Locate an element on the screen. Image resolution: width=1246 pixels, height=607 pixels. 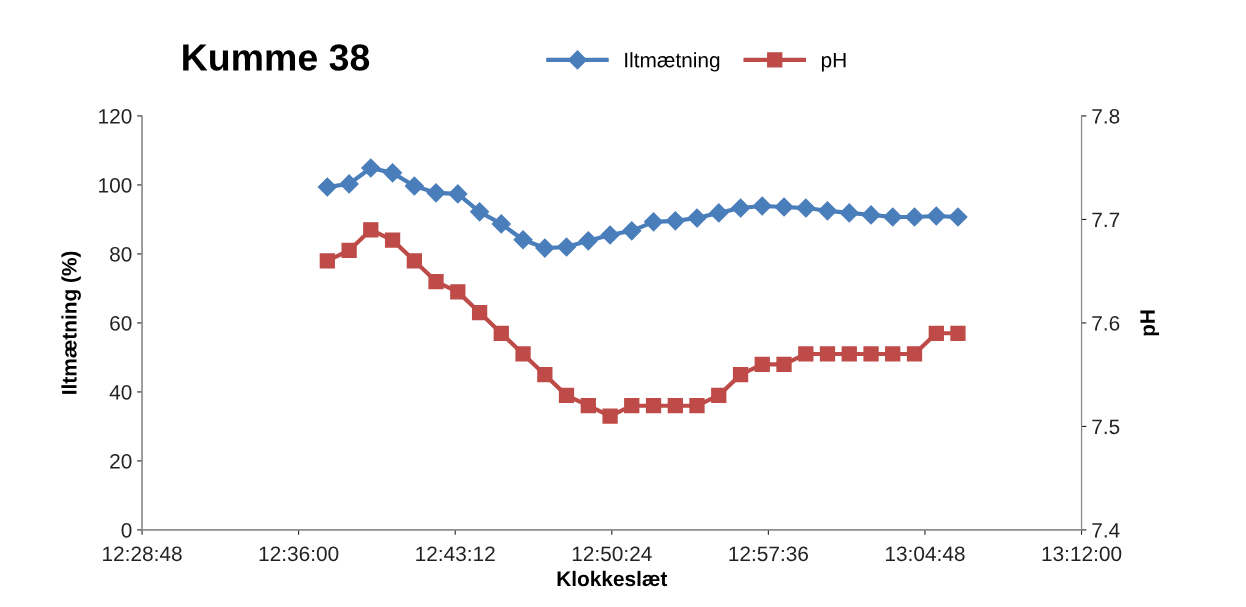
y-tick-label: 0 is located at coordinates (126, 530).